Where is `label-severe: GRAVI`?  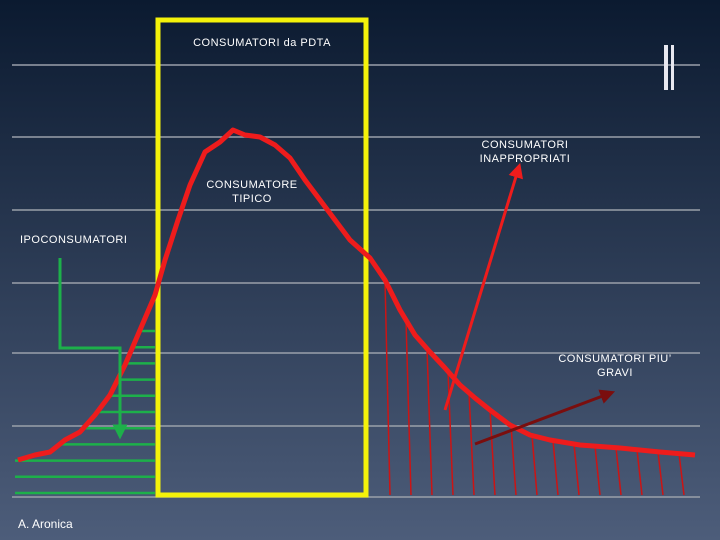 label-severe: GRAVI is located at coordinates (615, 373).